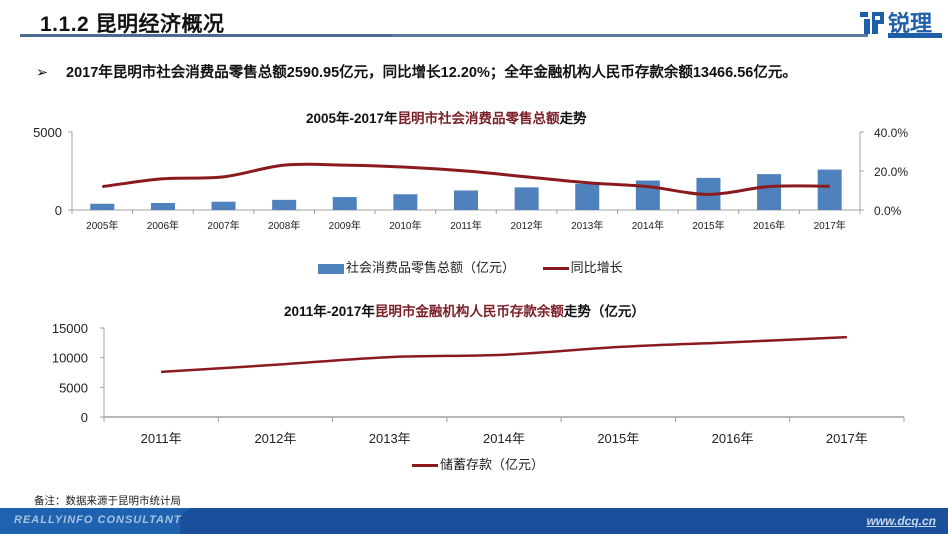 The image size is (948, 534). Describe the element at coordinates (98, 520) in the screenshot. I see `footer-brand: REALLYINFO CONSULTANT` at that location.